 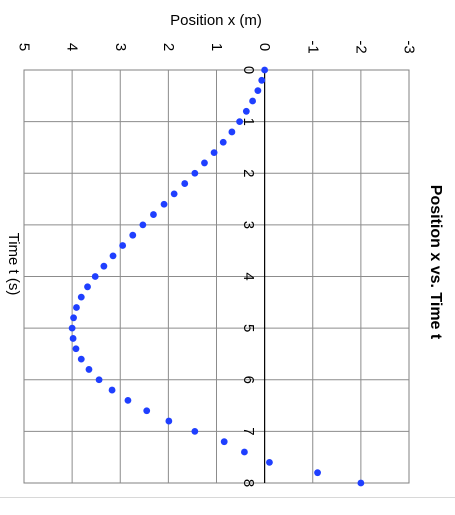 I want to click on y-tick-label: 0, so click(x=264, y=47).